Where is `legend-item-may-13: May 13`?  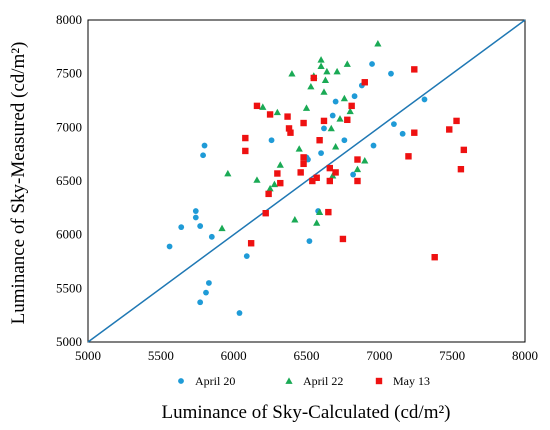
legend-item-may-13: May 13 is located at coordinates (402, 381).